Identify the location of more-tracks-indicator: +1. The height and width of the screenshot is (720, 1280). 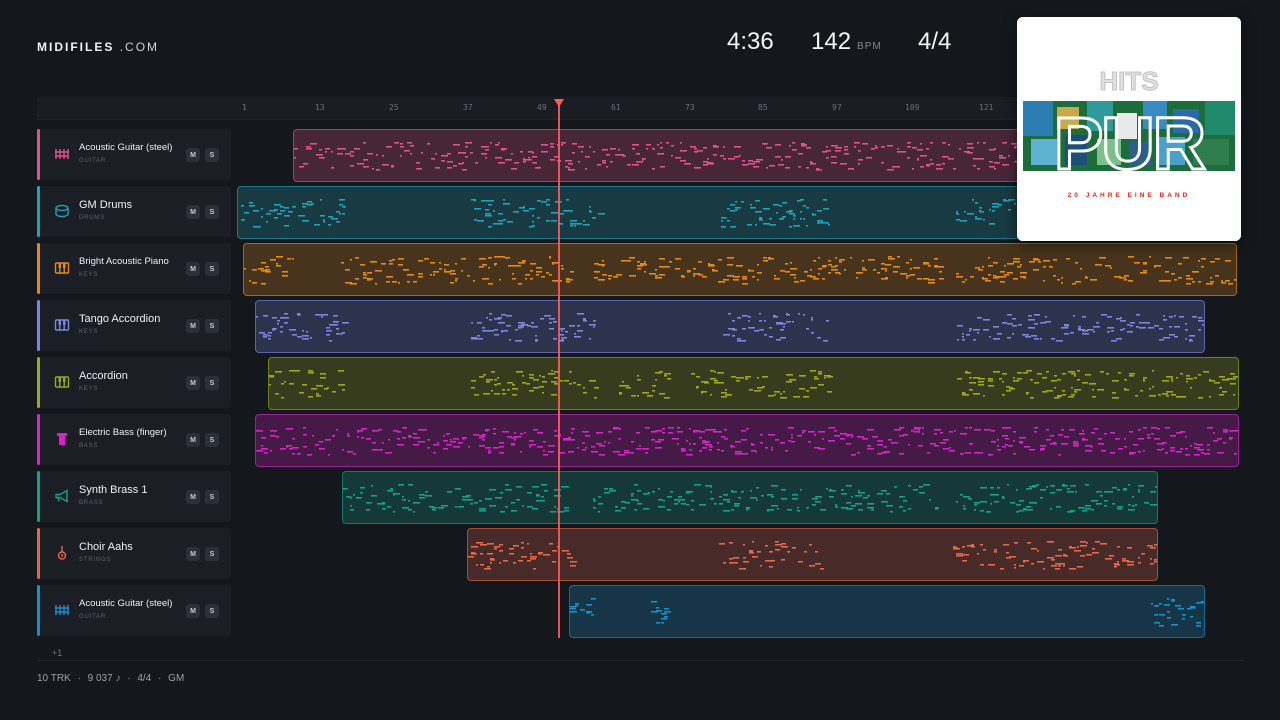
(57, 653).